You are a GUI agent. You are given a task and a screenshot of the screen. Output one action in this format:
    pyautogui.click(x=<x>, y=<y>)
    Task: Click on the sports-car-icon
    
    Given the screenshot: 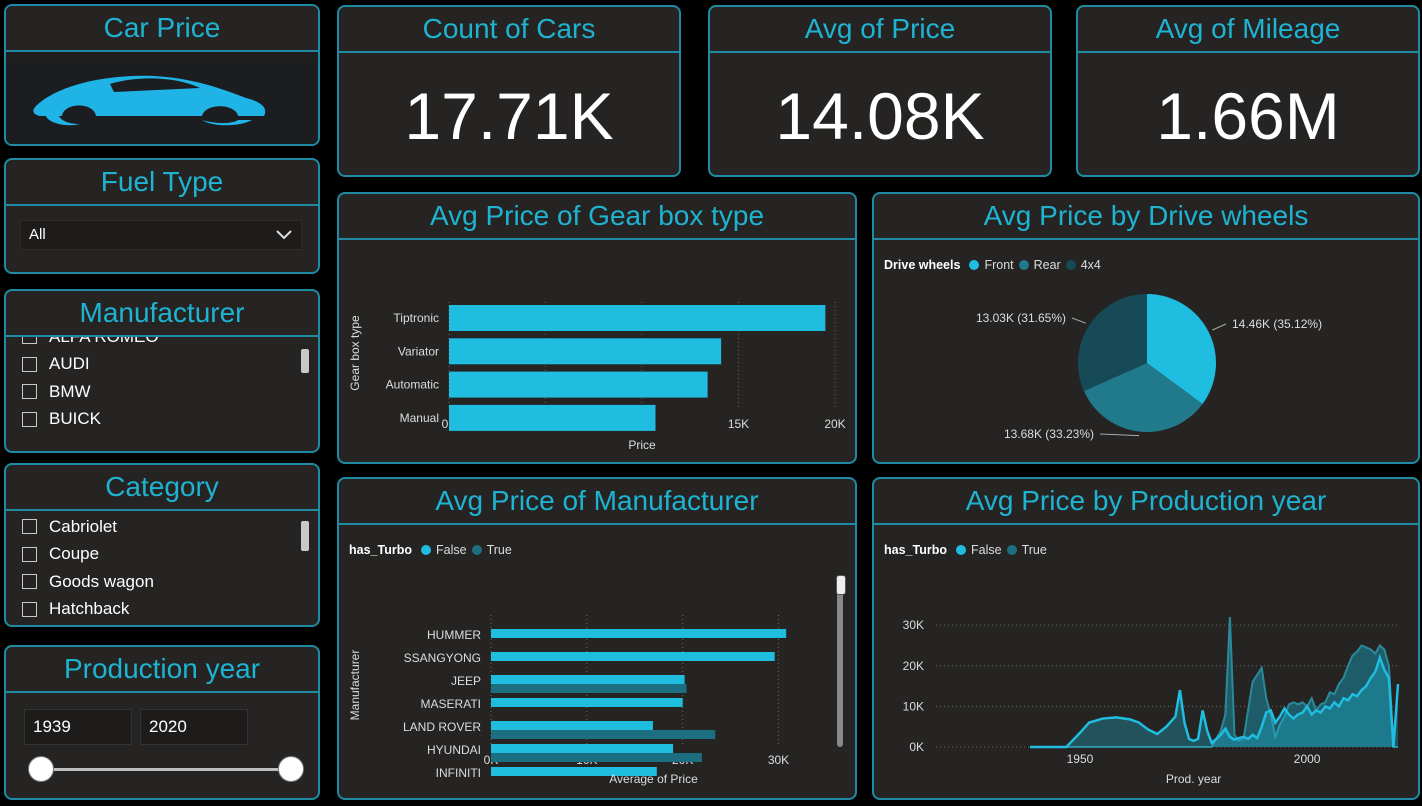 What is the action you would take?
    pyautogui.click(x=162, y=103)
    